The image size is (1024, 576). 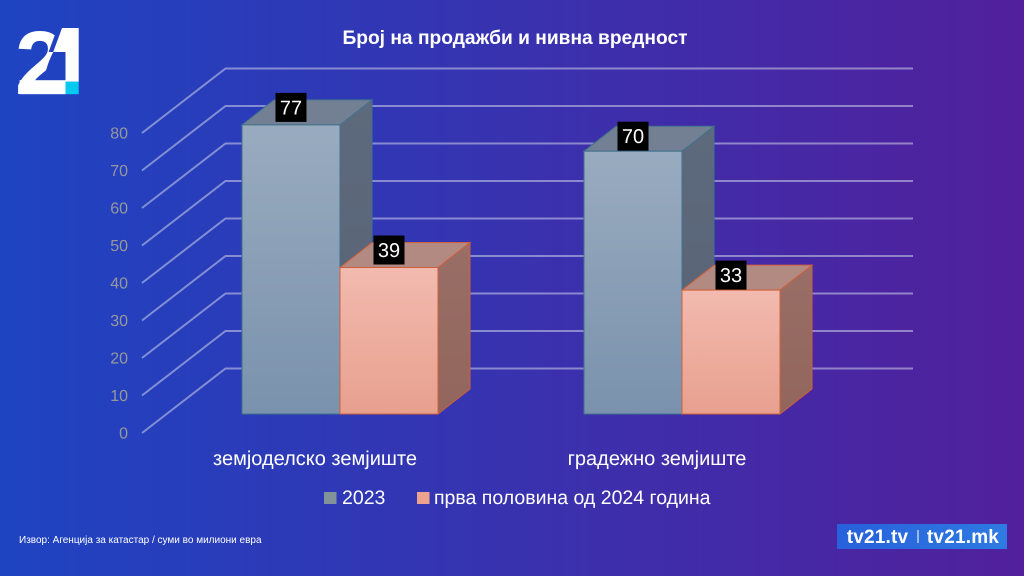 I want to click on svg-text: 0, so click(x=123, y=434).